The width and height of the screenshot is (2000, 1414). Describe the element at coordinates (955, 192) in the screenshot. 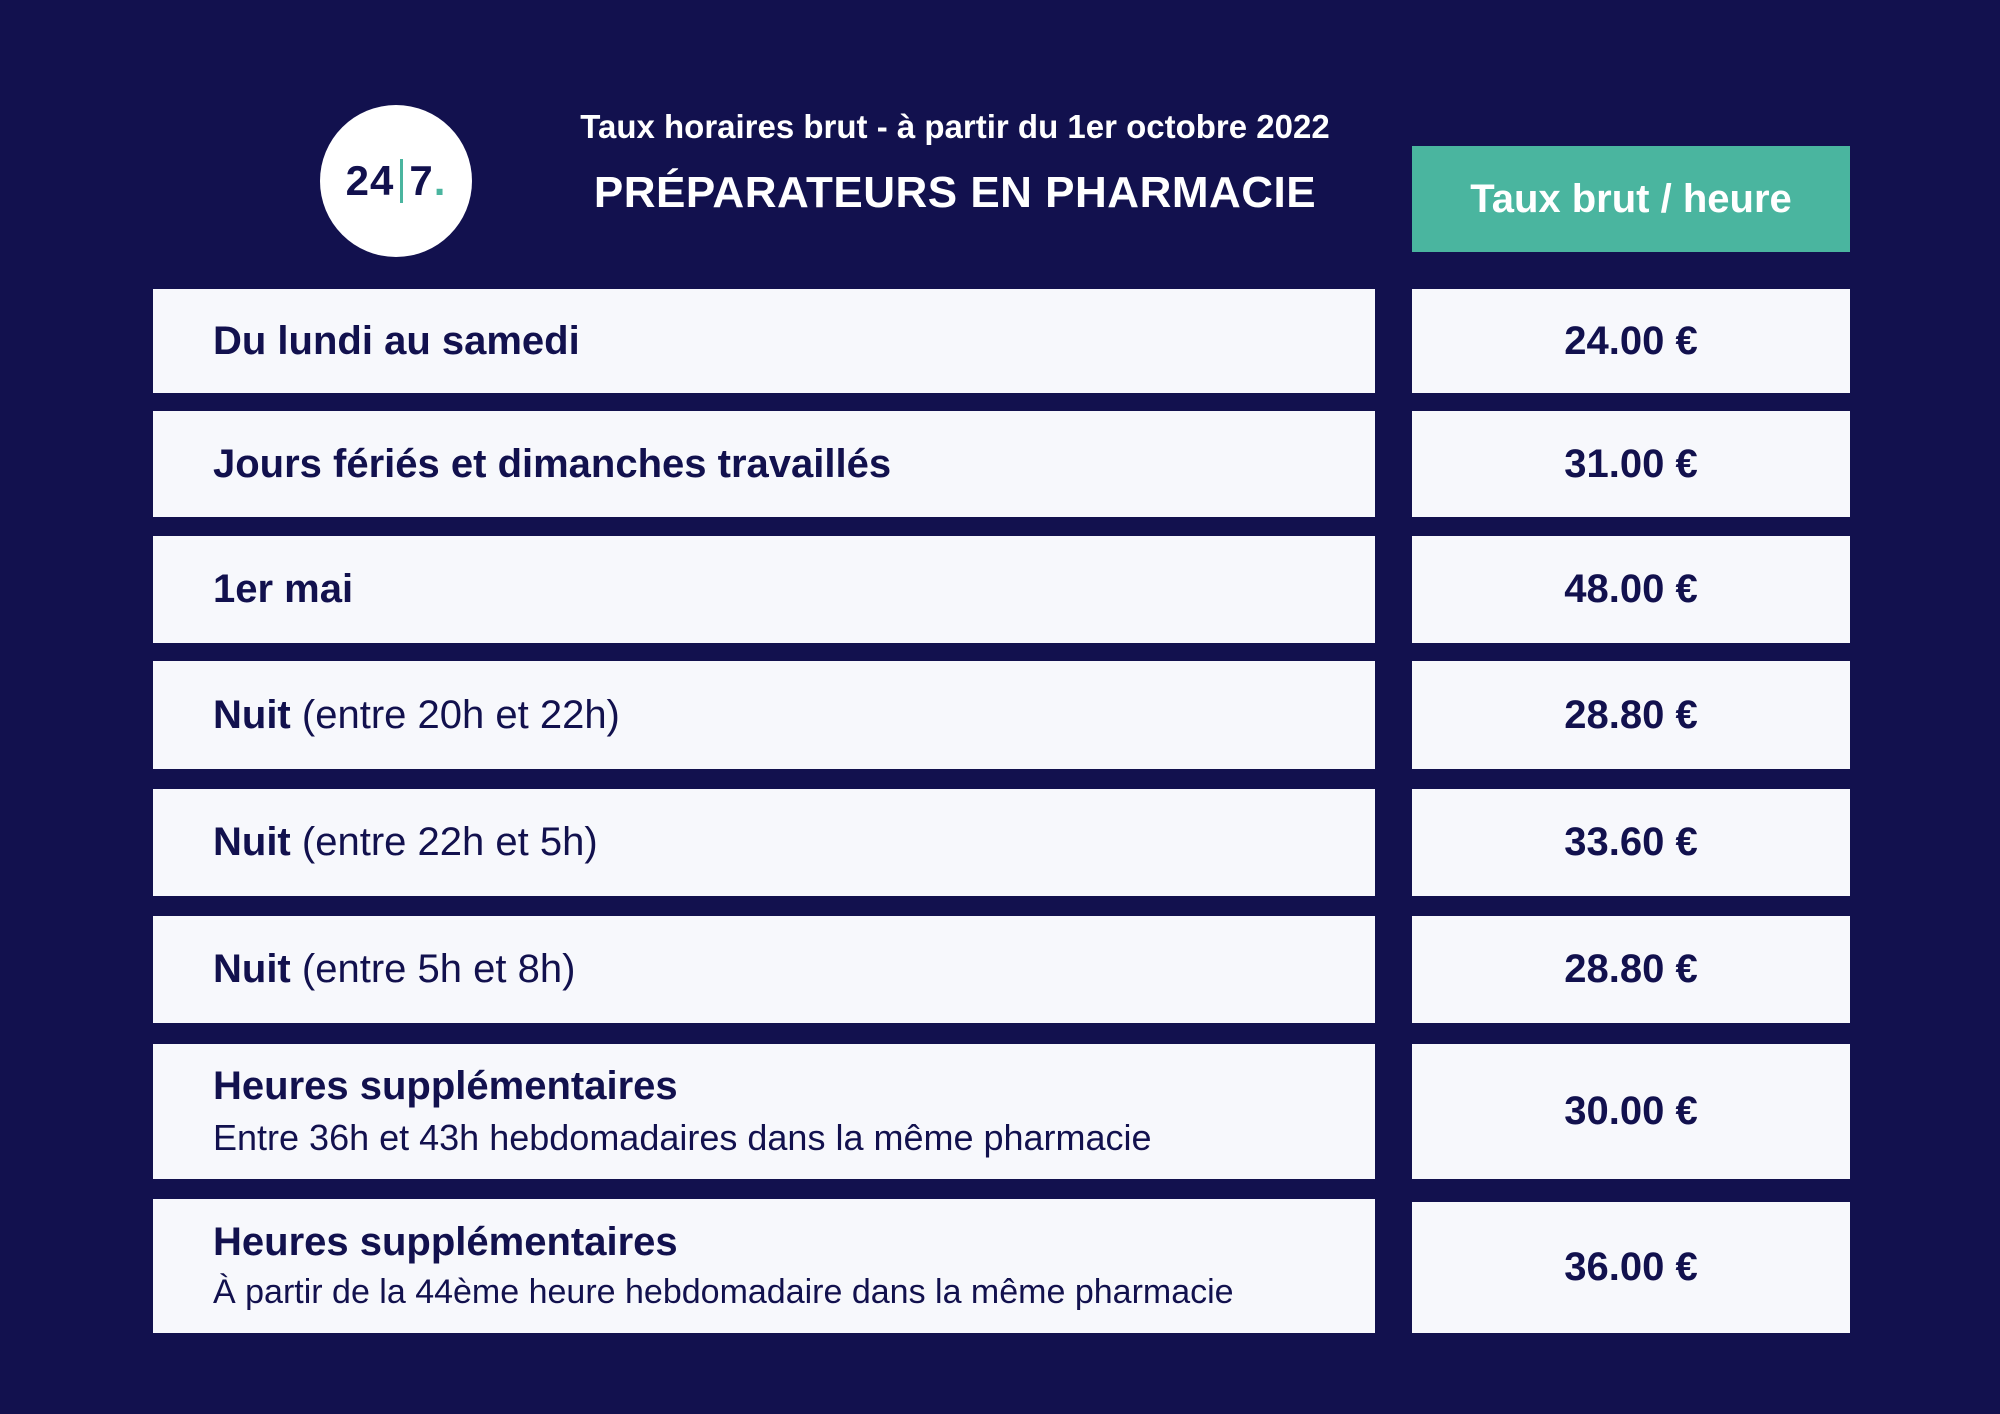

I see `page-title: PRÉPARATEURS EN PHARMACIE` at that location.